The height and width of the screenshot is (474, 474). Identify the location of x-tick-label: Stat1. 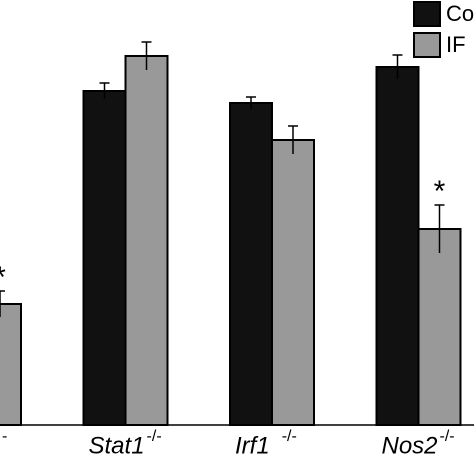
(117, 445).